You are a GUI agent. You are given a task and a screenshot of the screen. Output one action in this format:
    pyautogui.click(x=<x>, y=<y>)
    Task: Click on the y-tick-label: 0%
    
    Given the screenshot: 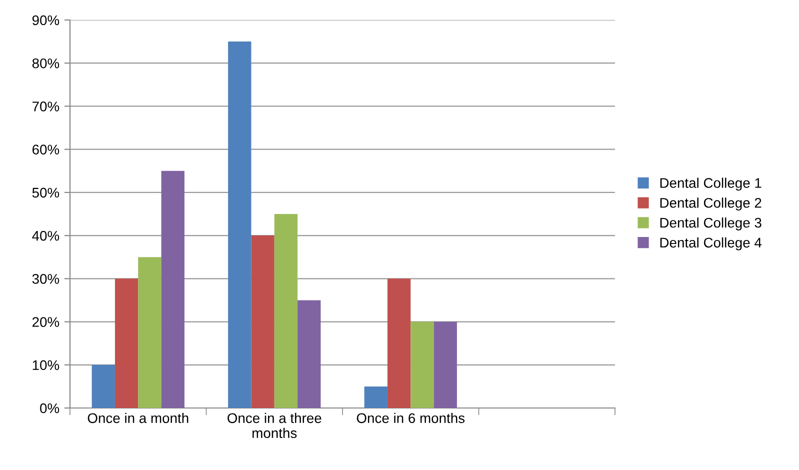 What is the action you would take?
    pyautogui.click(x=50, y=408)
    